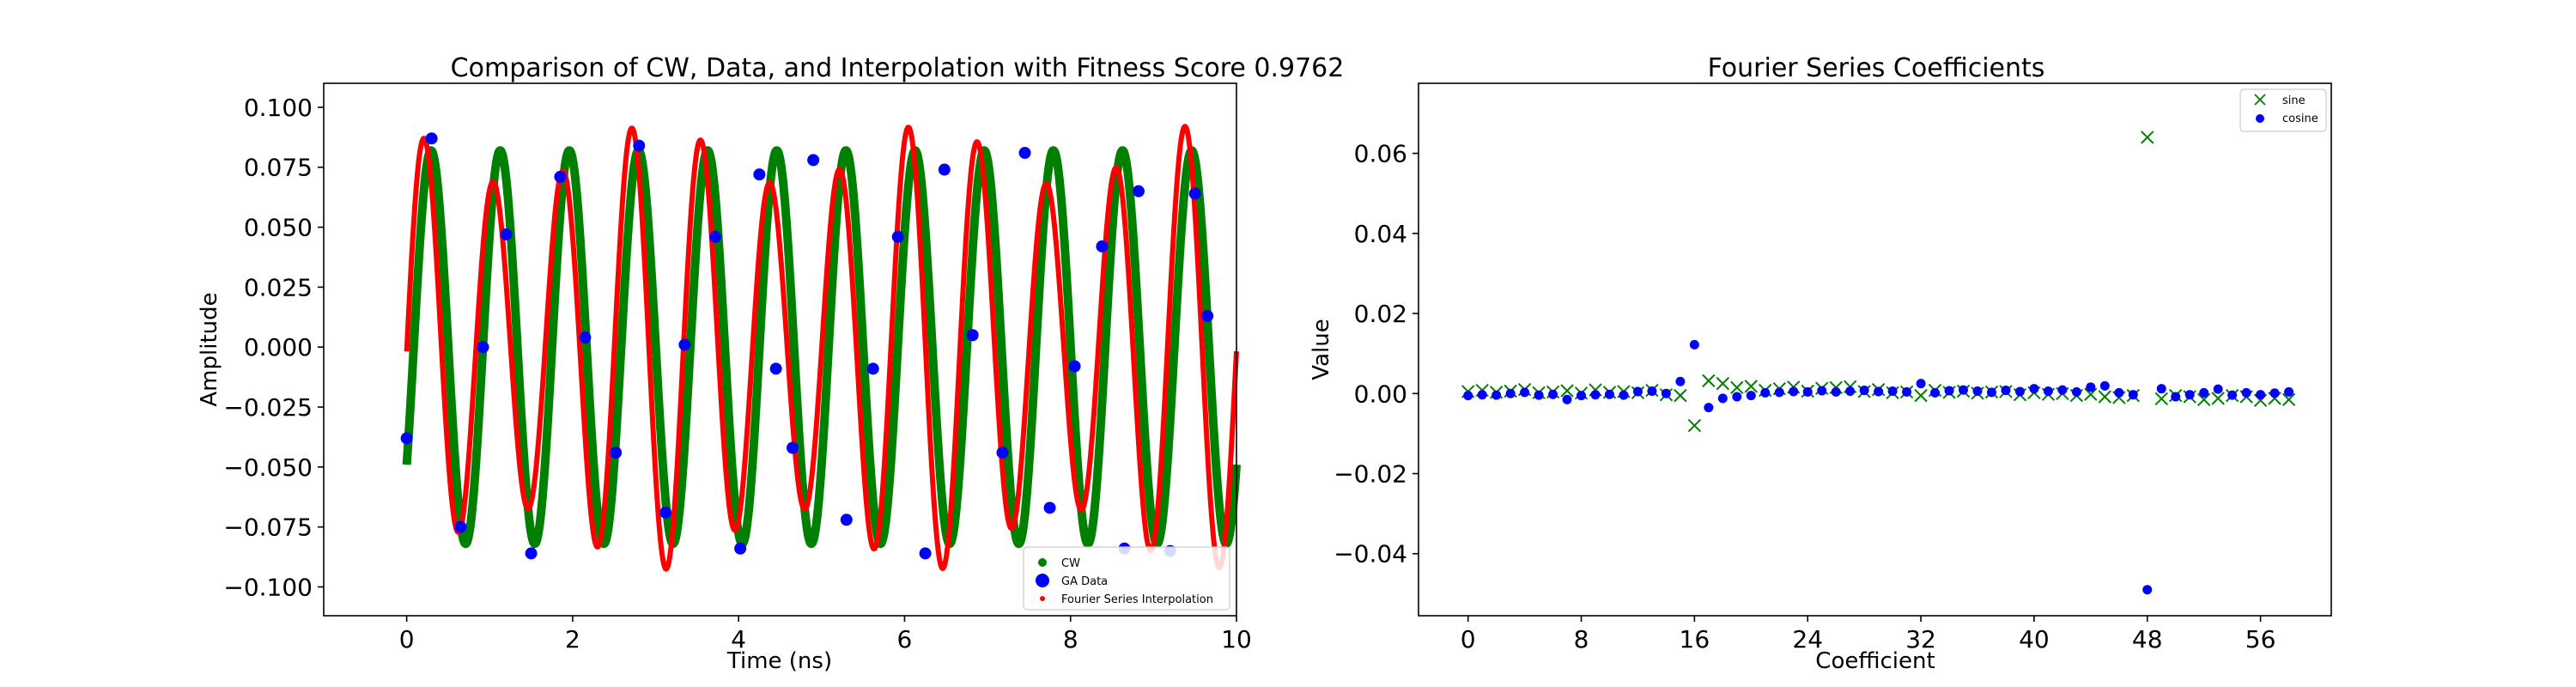  Describe the element at coordinates (1371, 474) in the screenshot. I see `y-tick-label: −0.02` at that location.